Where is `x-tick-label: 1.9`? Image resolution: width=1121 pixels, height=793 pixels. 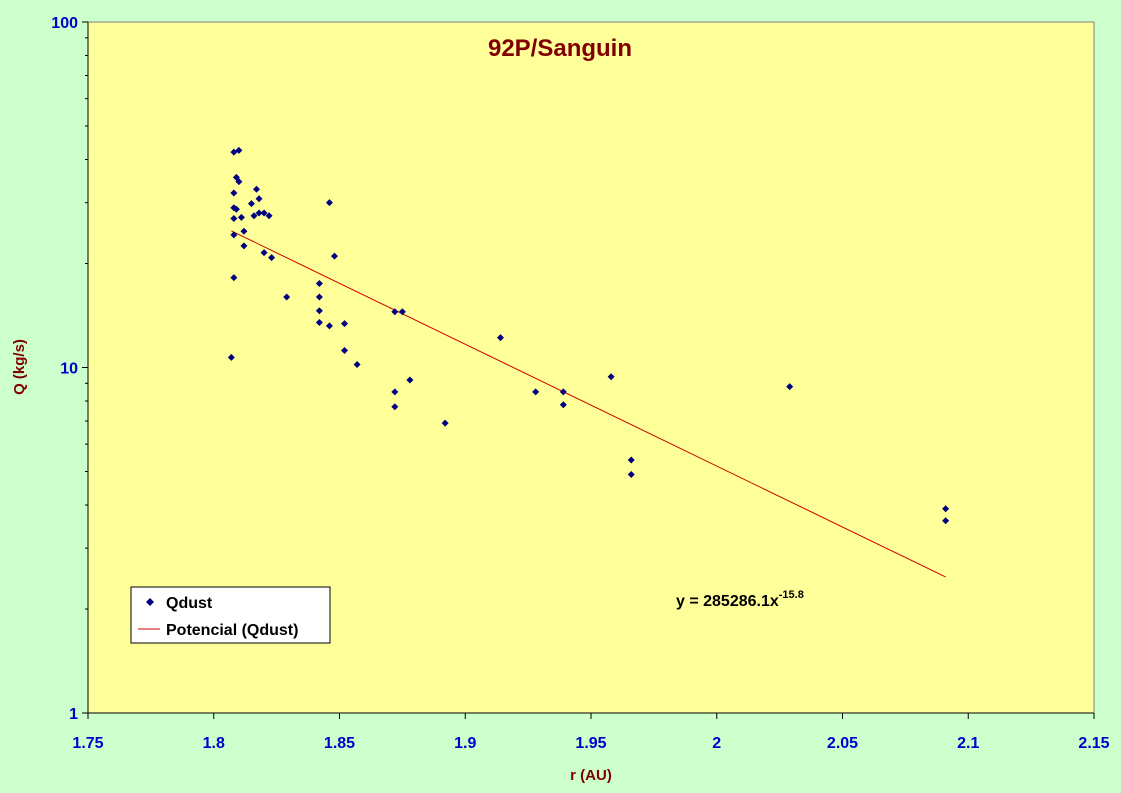
x-tick-label: 1.9 is located at coordinates (465, 743).